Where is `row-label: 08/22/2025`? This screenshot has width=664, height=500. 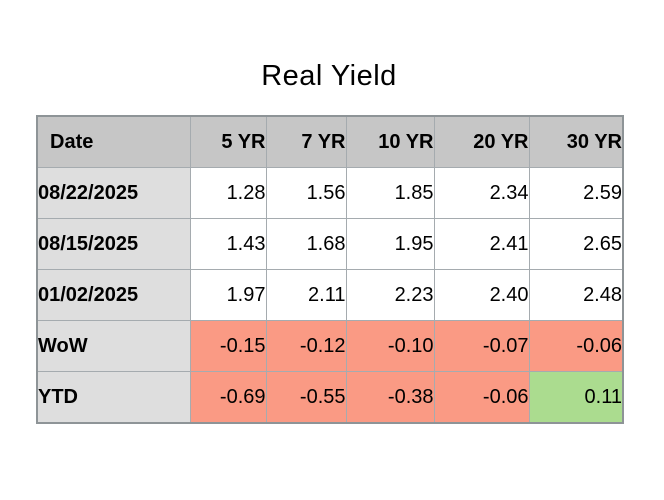
row-label: 08/22/2025 is located at coordinates (113, 193).